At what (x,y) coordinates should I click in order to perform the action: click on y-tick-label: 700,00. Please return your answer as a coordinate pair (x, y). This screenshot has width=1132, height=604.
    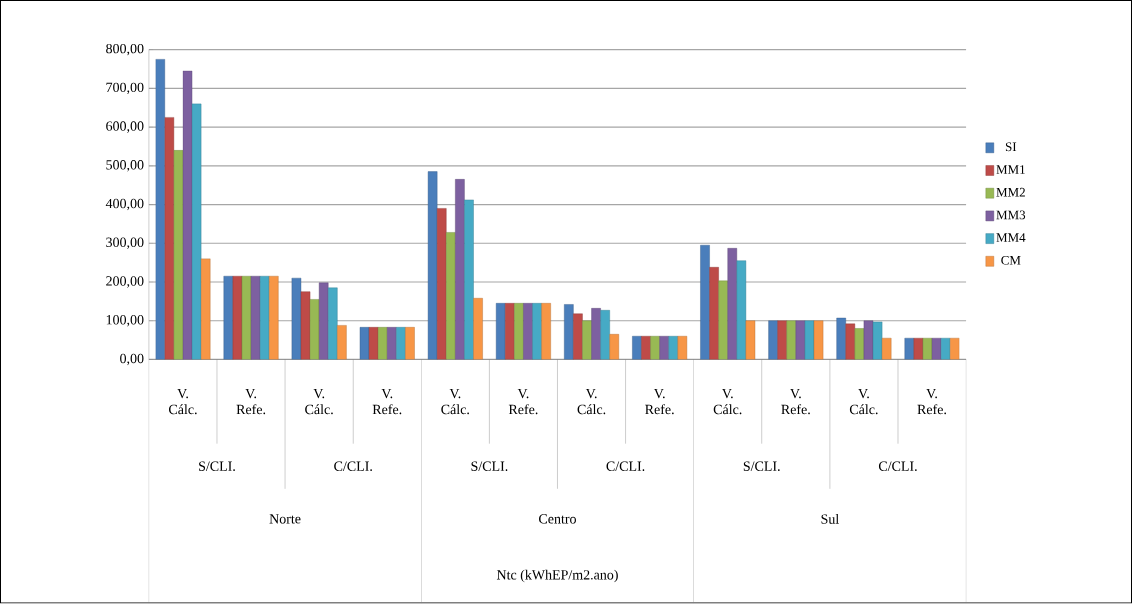
    Looking at the image, I should click on (125, 88).